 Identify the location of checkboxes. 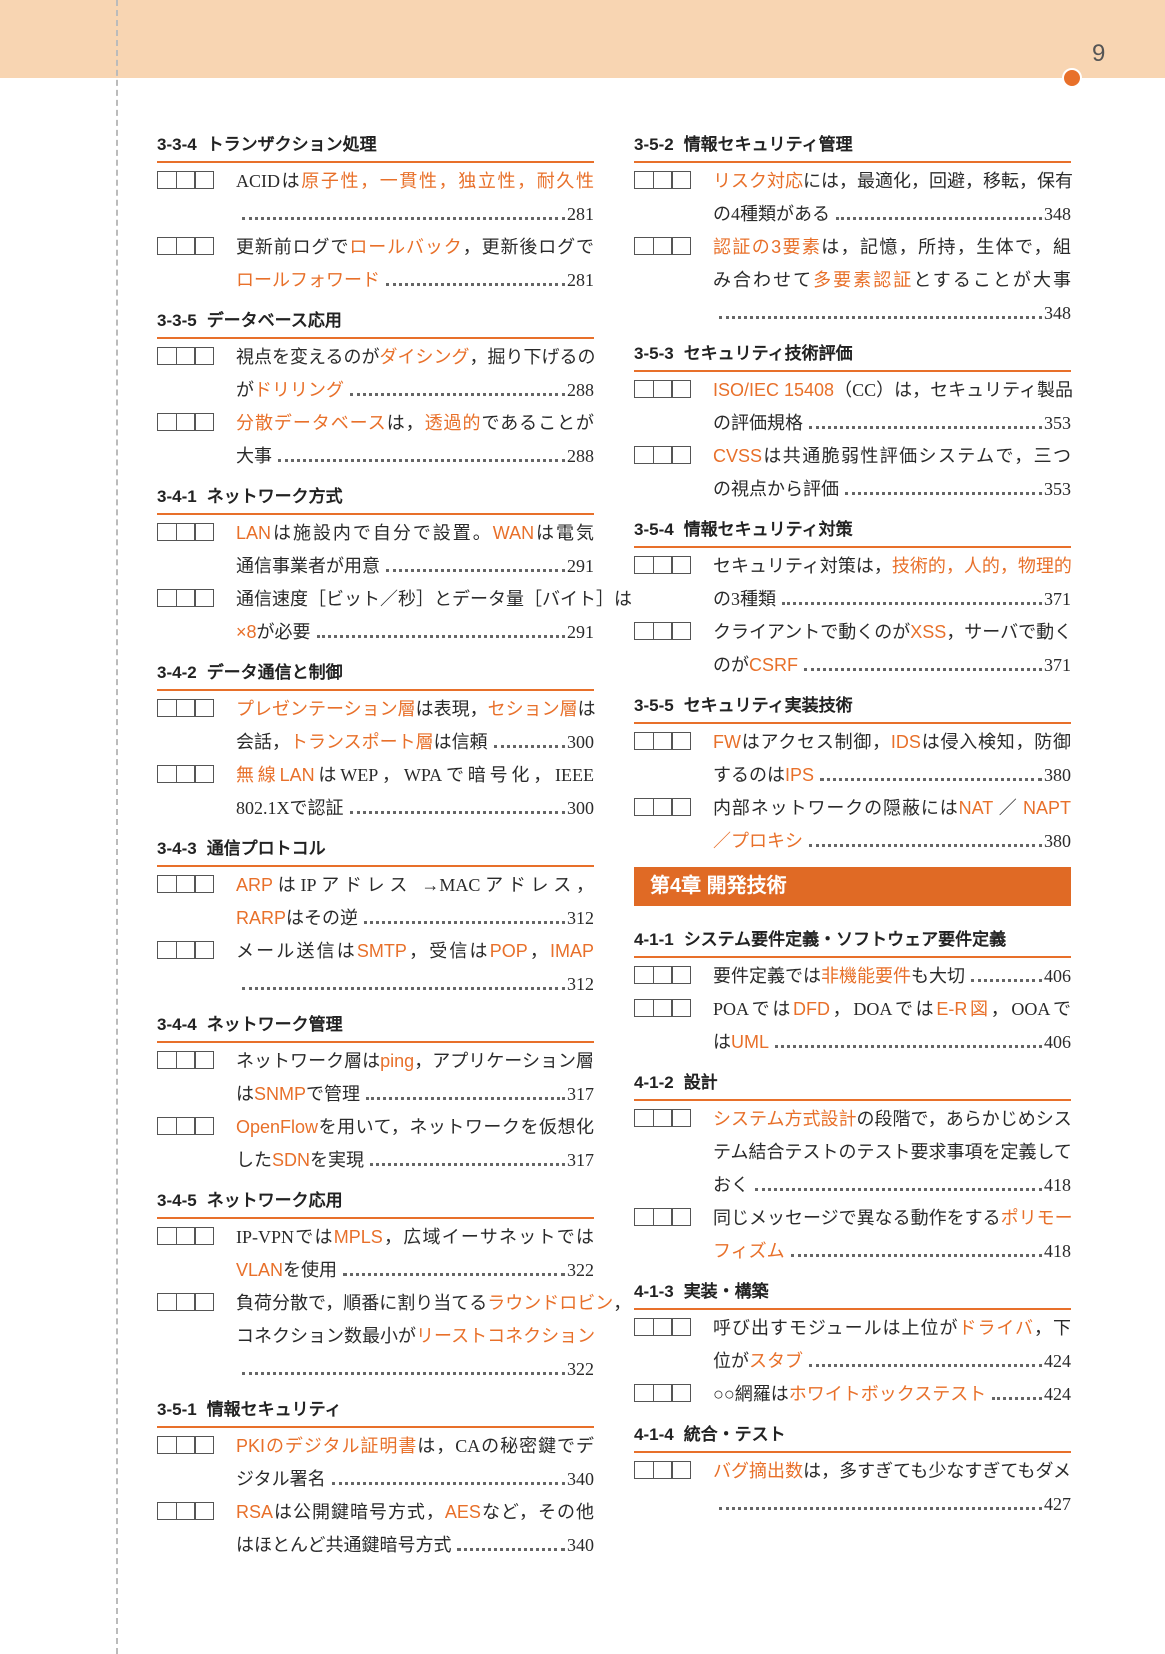
(185, 950).